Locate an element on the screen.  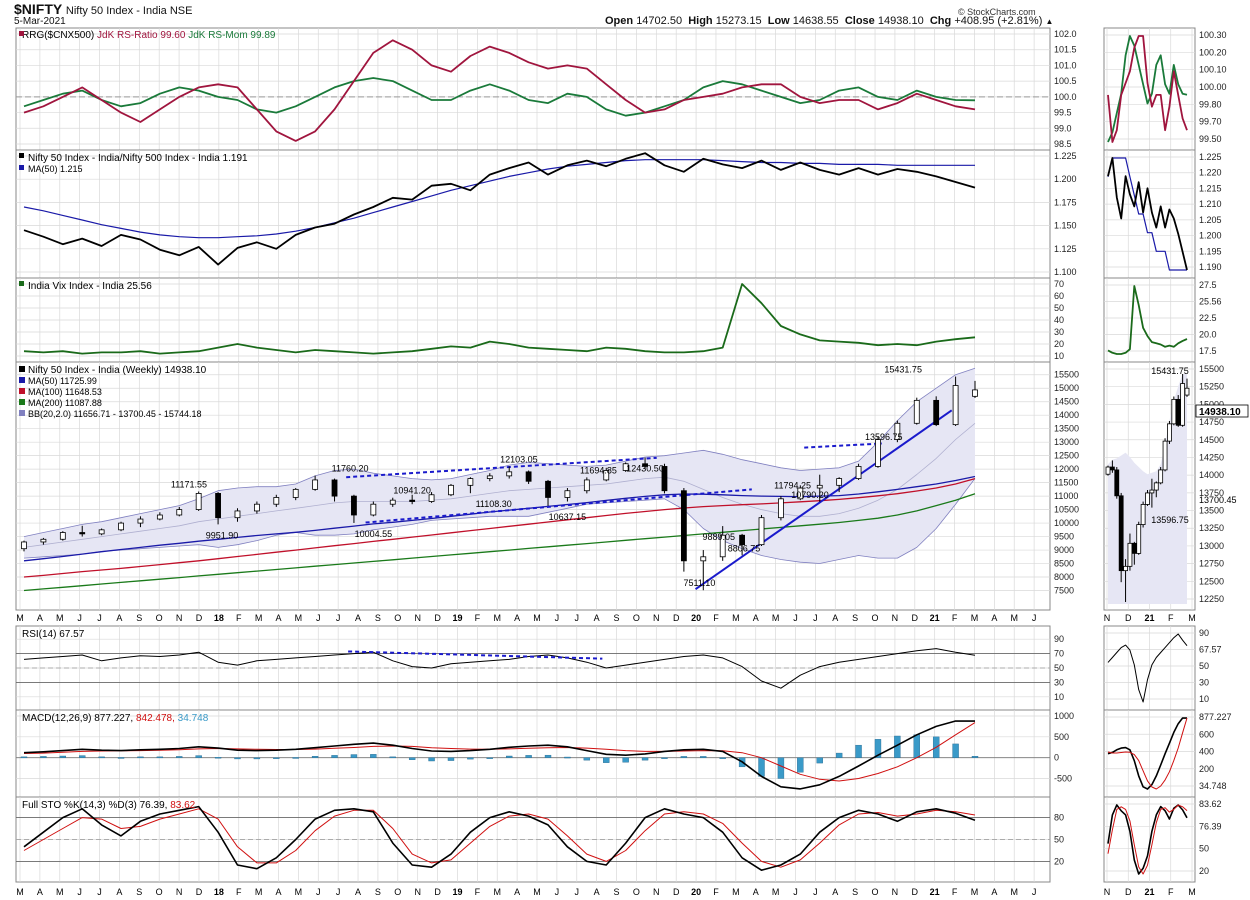
side-y-tick-label: 76.39 is located at coordinates (1210, 826).